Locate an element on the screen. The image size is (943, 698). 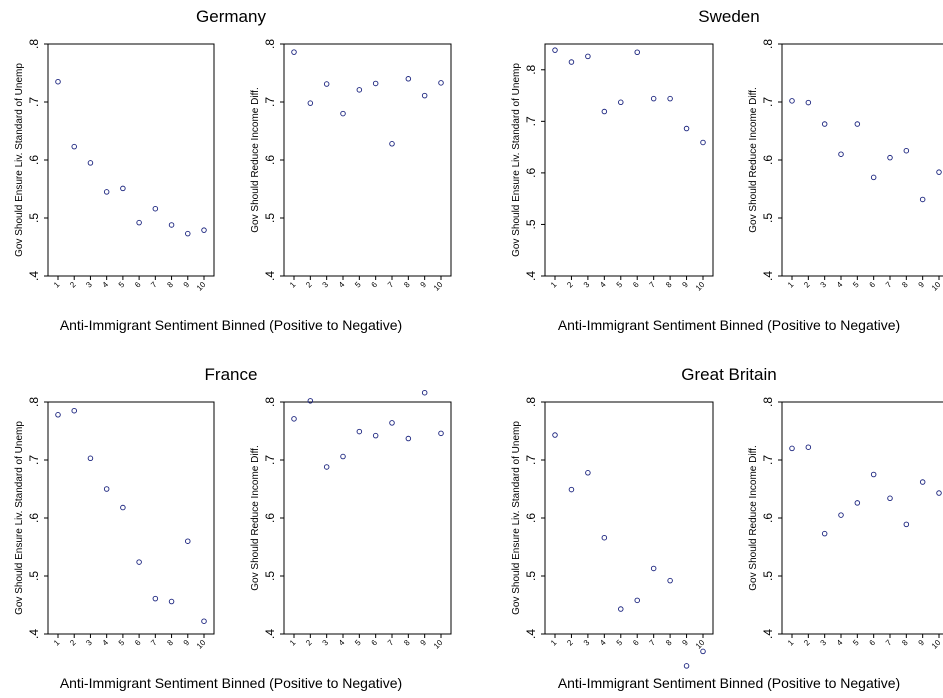
country-title: Germany is located at coordinates (231, 16).